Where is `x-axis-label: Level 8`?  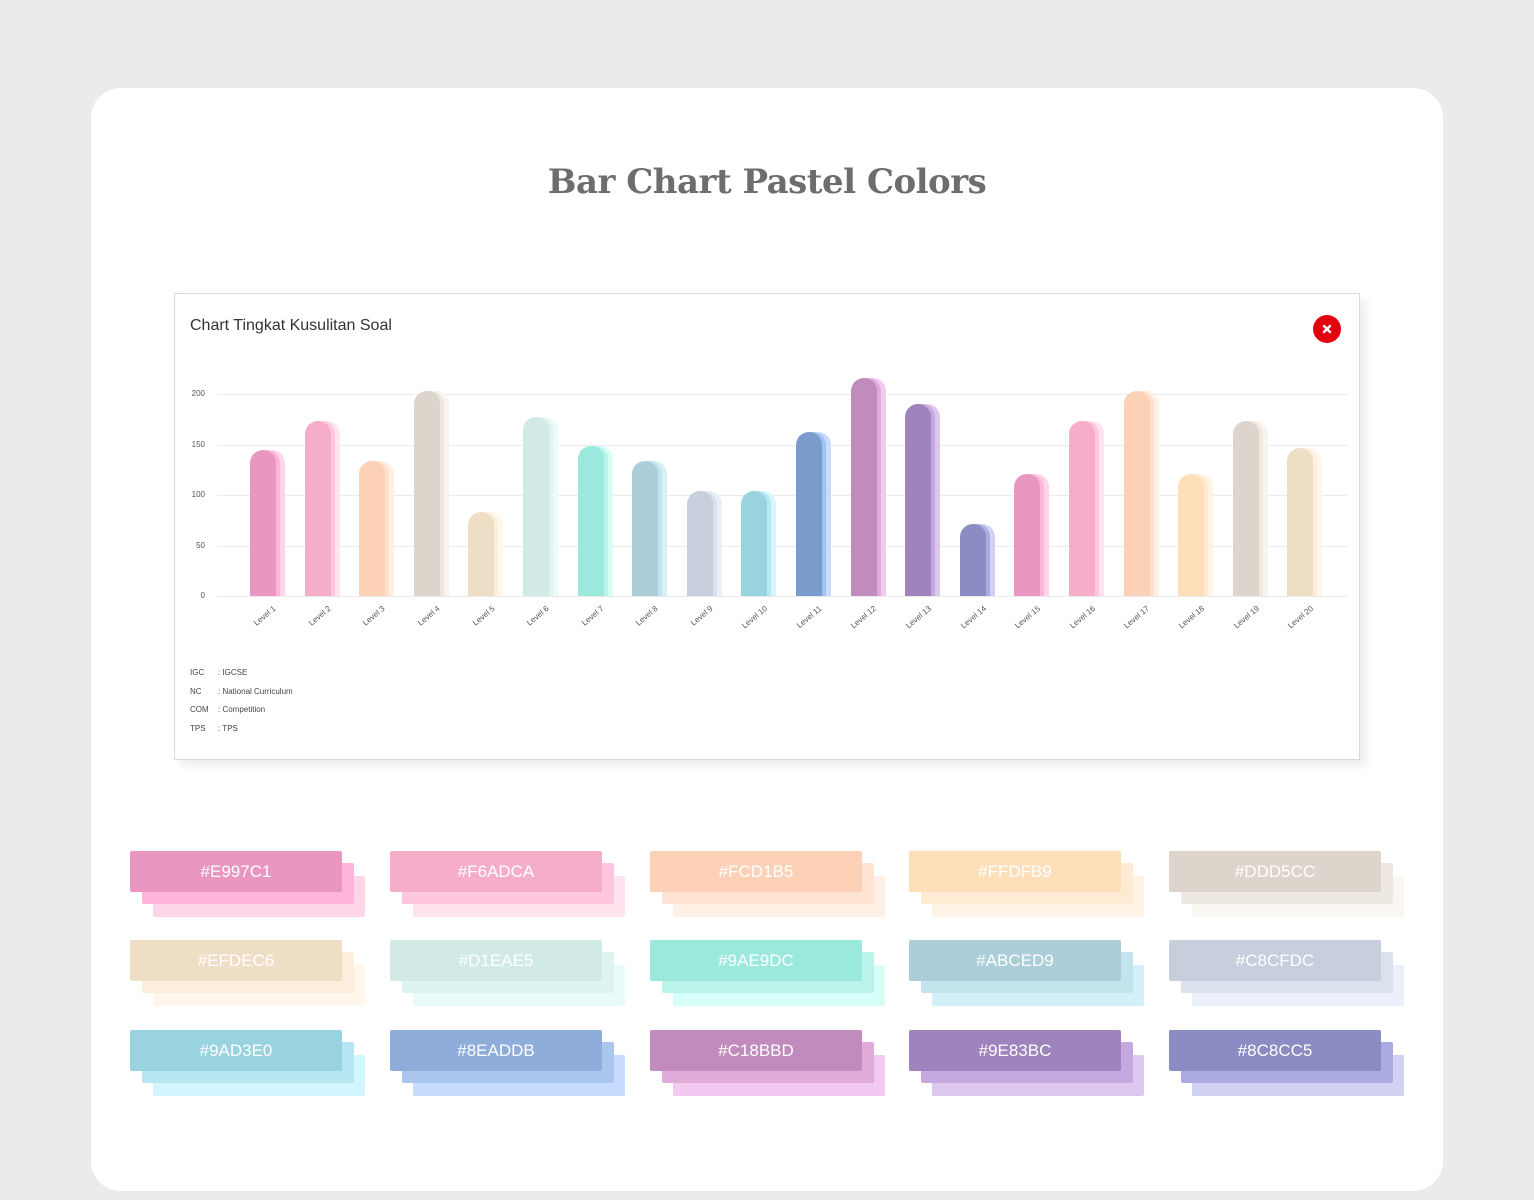 x-axis-label: Level 8 is located at coordinates (647, 616).